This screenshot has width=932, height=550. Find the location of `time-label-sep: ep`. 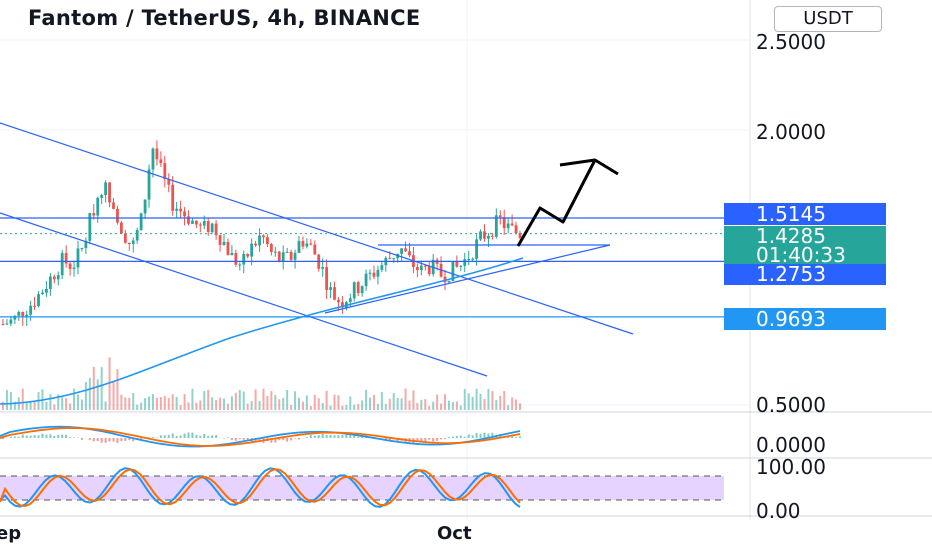

time-label-sep: ep is located at coordinates (11, 533).